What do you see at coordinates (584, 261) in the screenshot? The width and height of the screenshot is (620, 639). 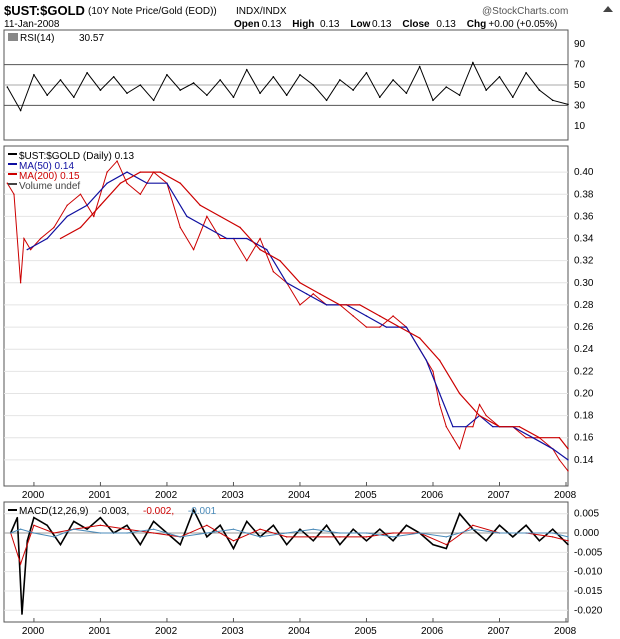 I see `price-tick-label: 0.32` at bounding box center [584, 261].